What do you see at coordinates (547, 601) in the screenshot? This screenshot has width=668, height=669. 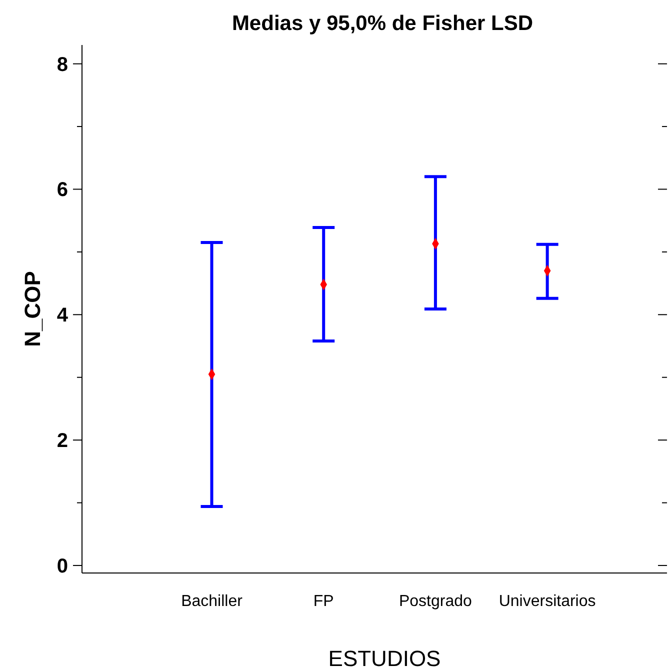 I see `x-tick-label: Universitarios` at bounding box center [547, 601].